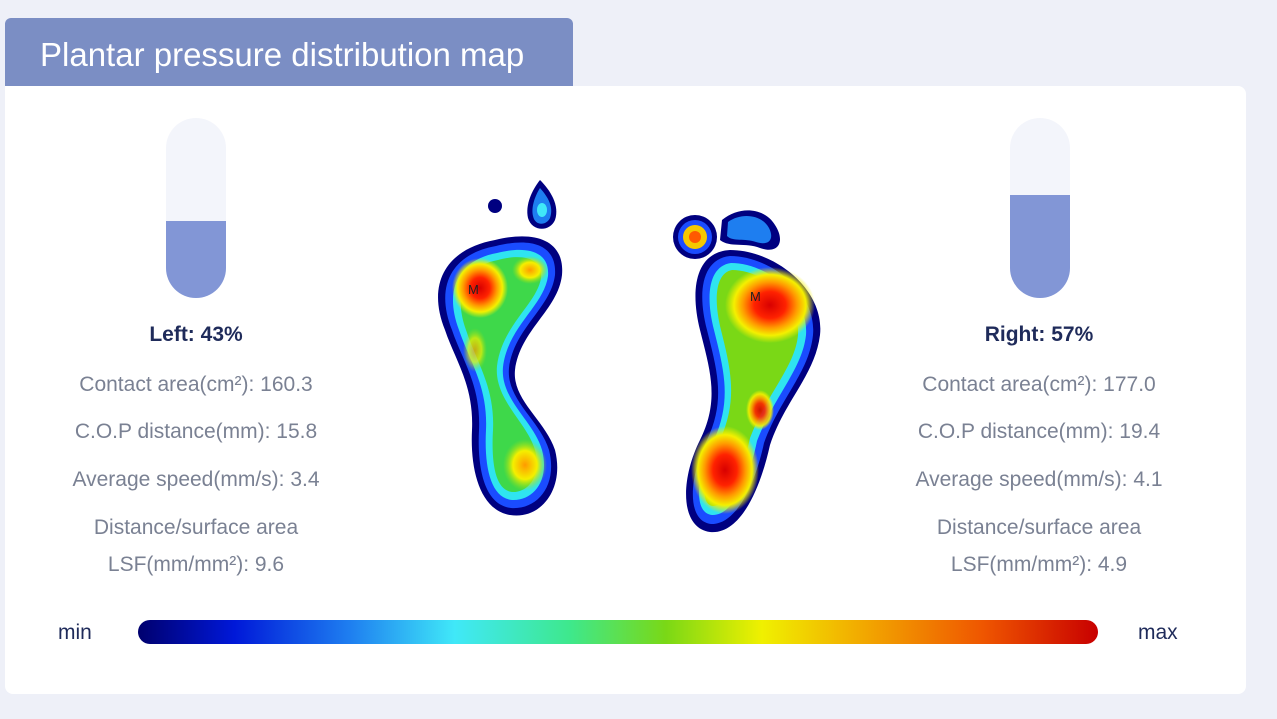  Describe the element at coordinates (196, 334) in the screenshot. I see `left-percent-label: Left: 43%` at that location.